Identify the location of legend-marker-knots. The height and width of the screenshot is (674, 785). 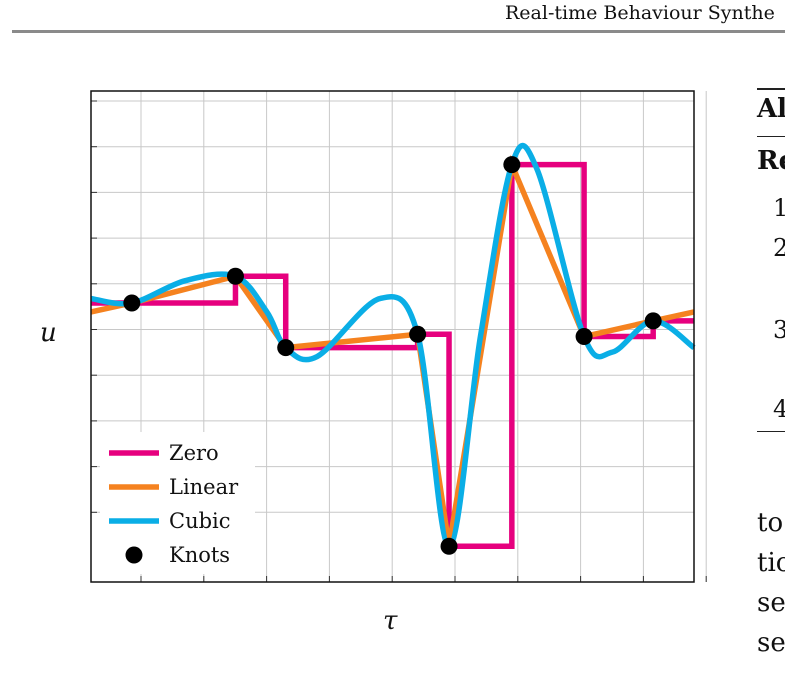
(134, 555).